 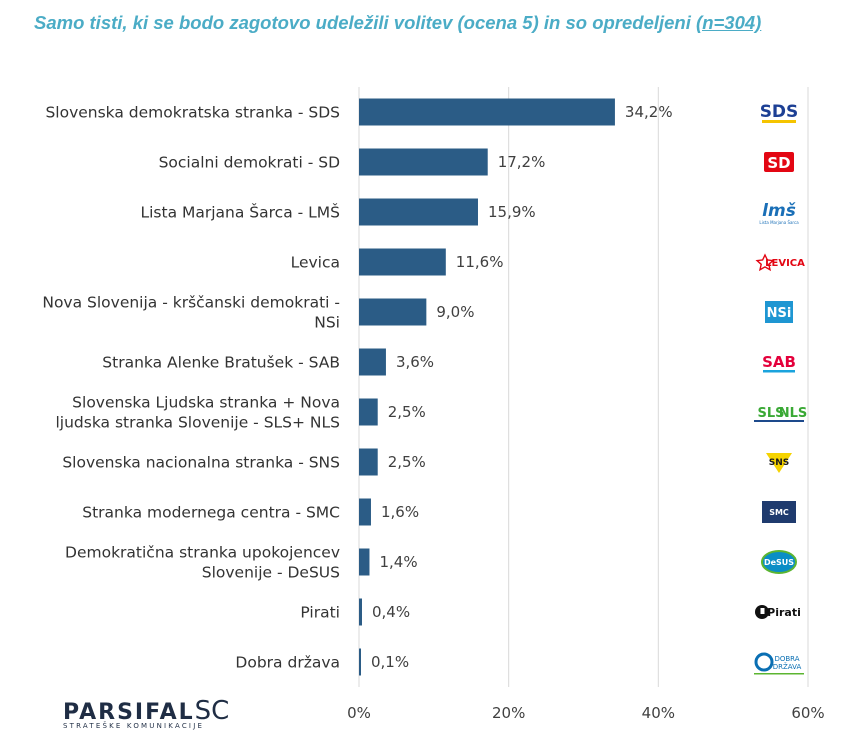 What do you see at coordinates (192, 113) in the screenshot?
I see `category-label: Slovenska demokratska stranka - SDS` at bounding box center [192, 113].